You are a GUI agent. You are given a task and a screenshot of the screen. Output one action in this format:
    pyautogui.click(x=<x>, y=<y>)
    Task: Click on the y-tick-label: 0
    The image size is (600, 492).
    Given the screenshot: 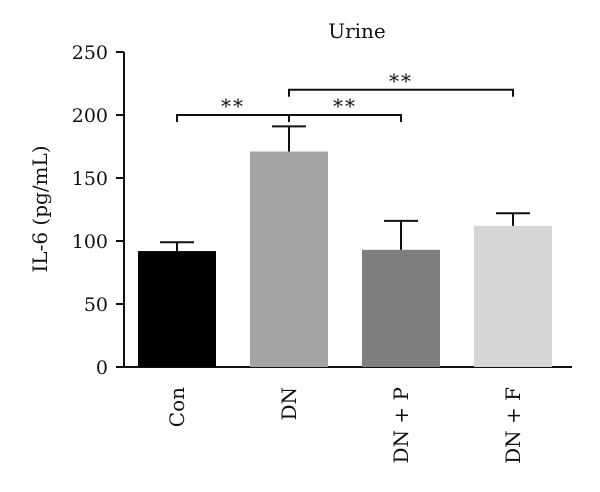 What is the action you would take?
    pyautogui.click(x=102, y=368)
    